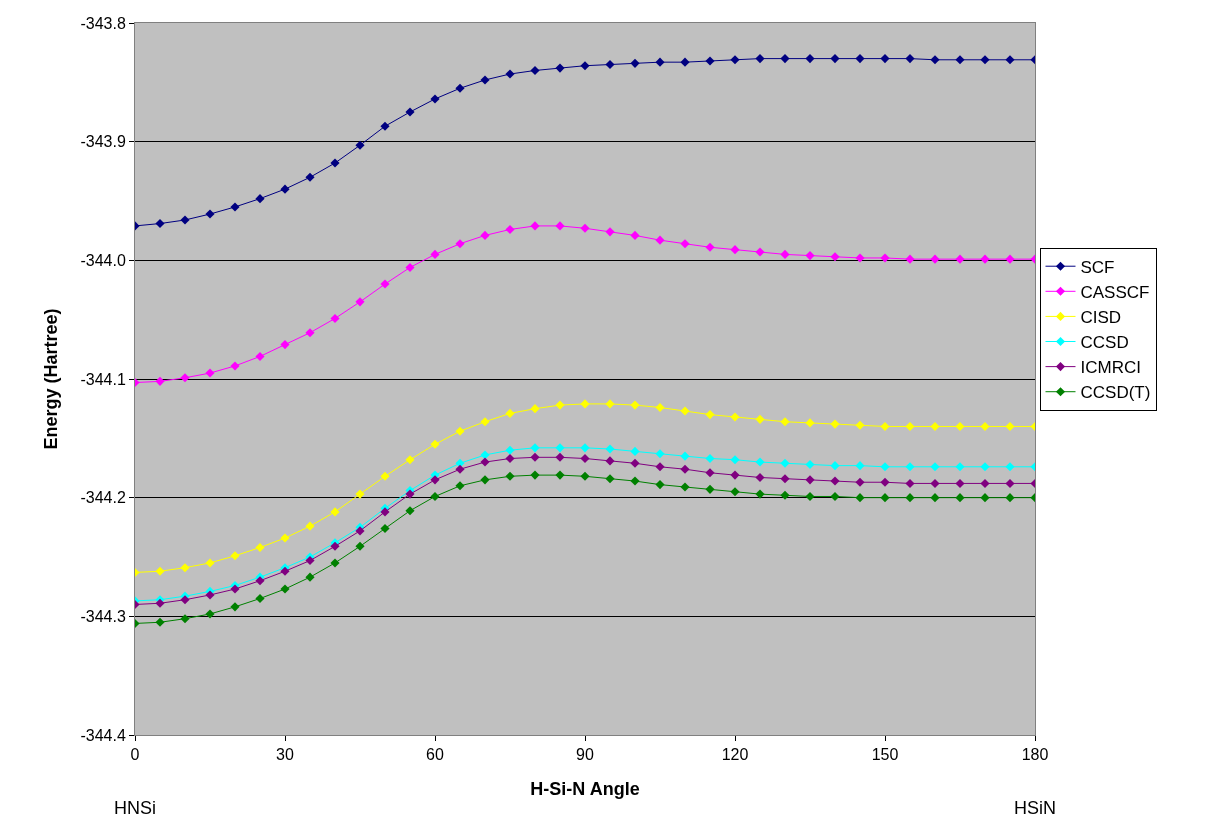 Image resolution: width=1209 pixels, height=823 pixels. What do you see at coordinates (1035, 808) in the screenshot?
I see `text: HSiN` at bounding box center [1035, 808].